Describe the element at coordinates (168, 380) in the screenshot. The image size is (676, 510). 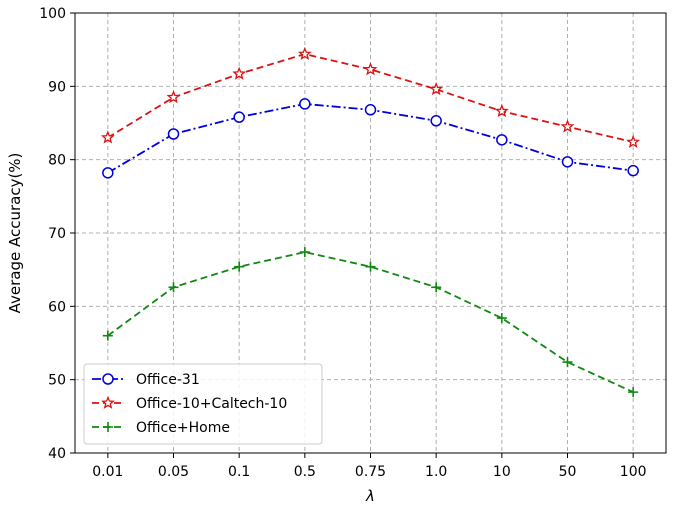
I see `legend-label: Office-31` at that location.